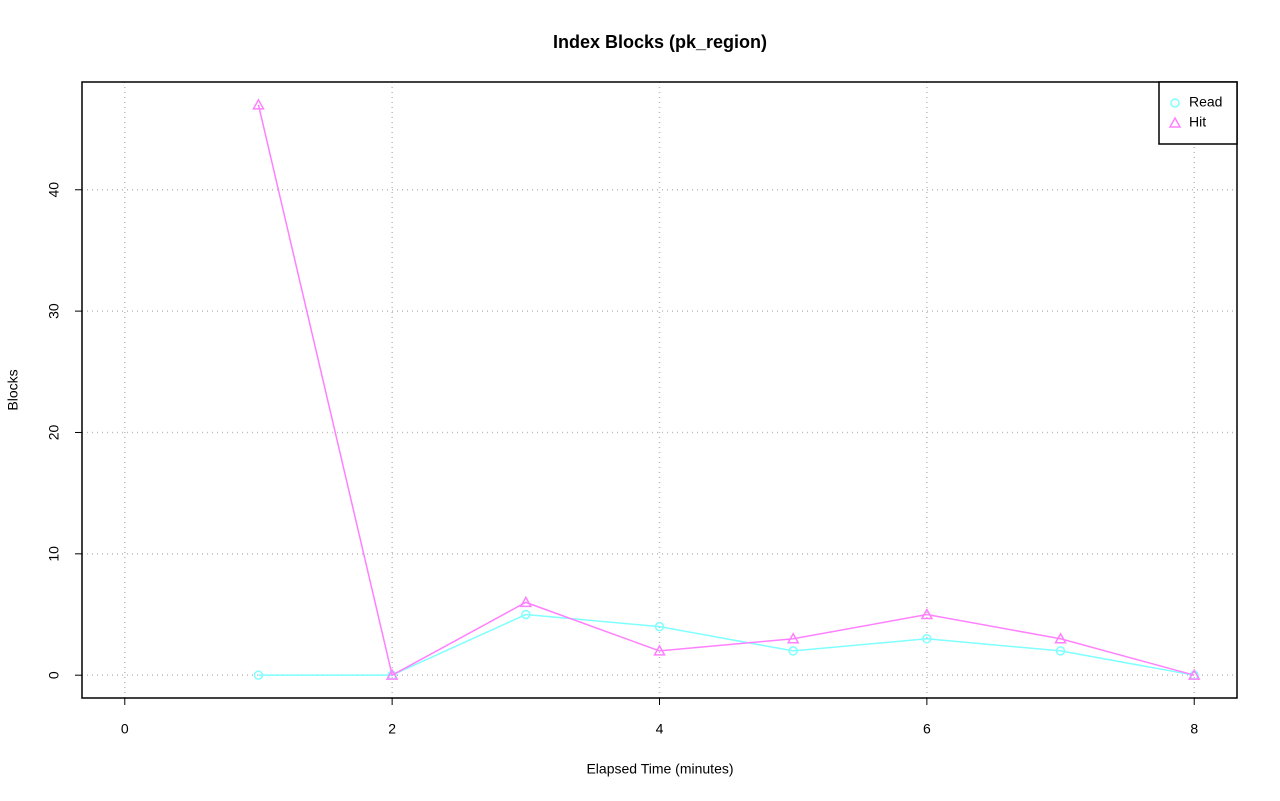  I want to click on series-line, so click(726, 644).